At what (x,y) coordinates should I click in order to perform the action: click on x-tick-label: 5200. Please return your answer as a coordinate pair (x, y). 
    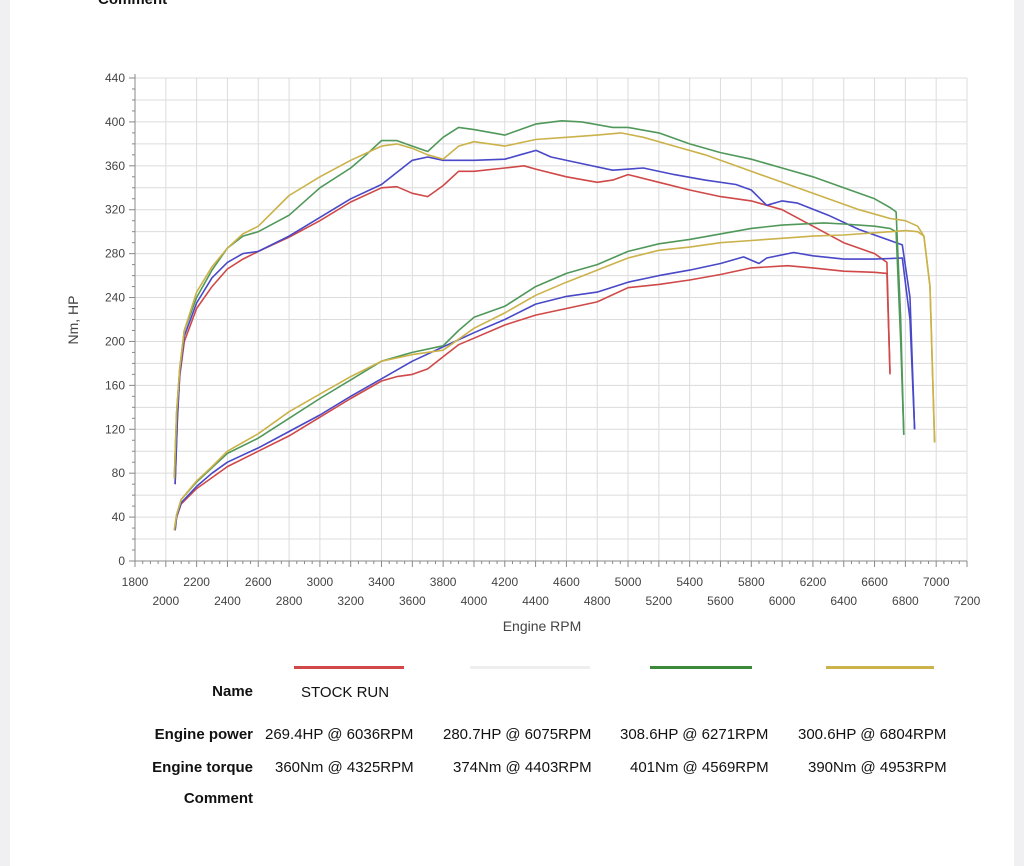
    Looking at the image, I should click on (659, 601).